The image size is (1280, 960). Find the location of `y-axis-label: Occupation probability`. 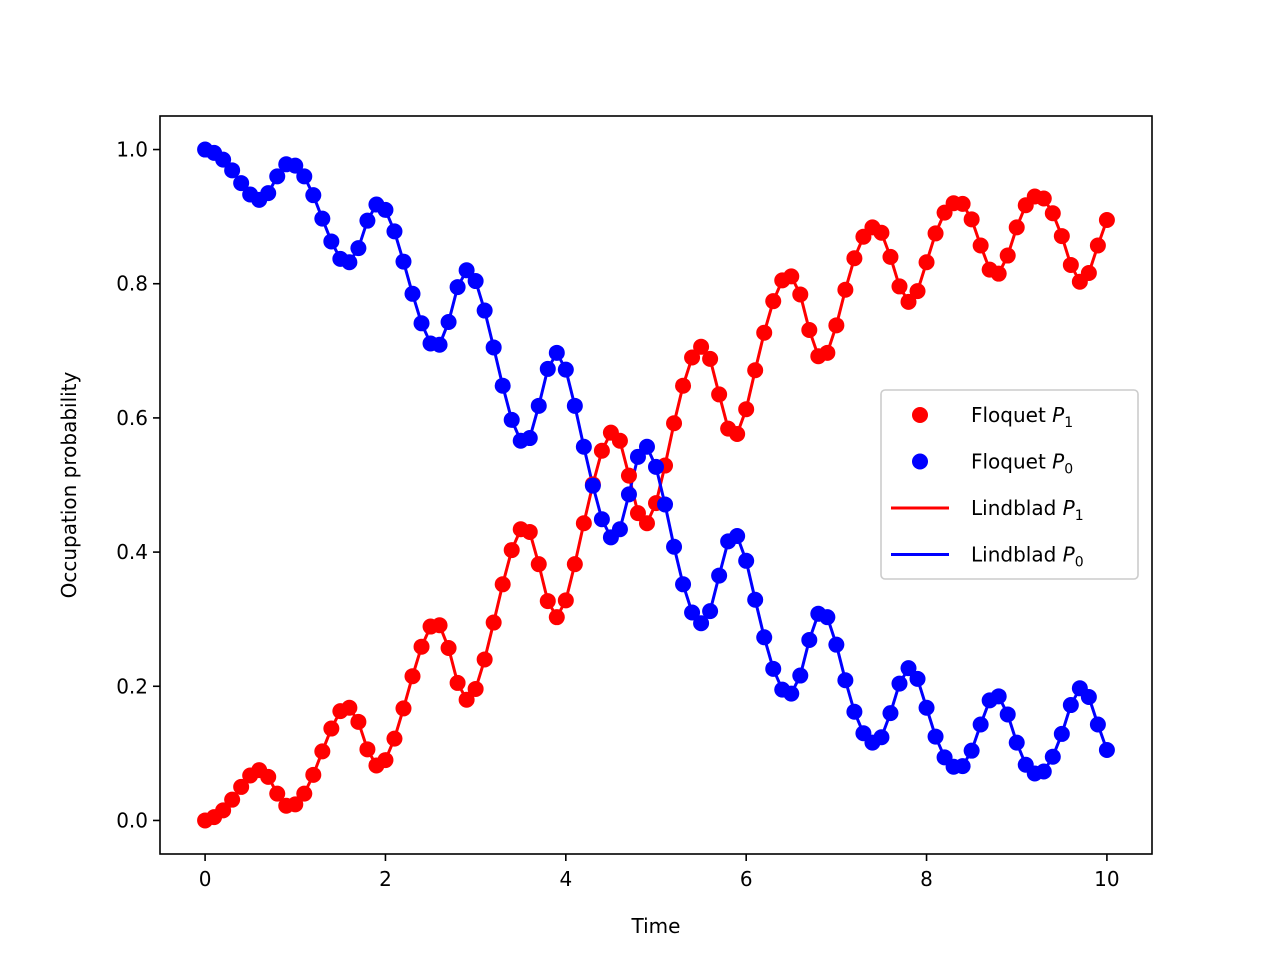

y-axis-label: Occupation probability is located at coordinates (69, 484).